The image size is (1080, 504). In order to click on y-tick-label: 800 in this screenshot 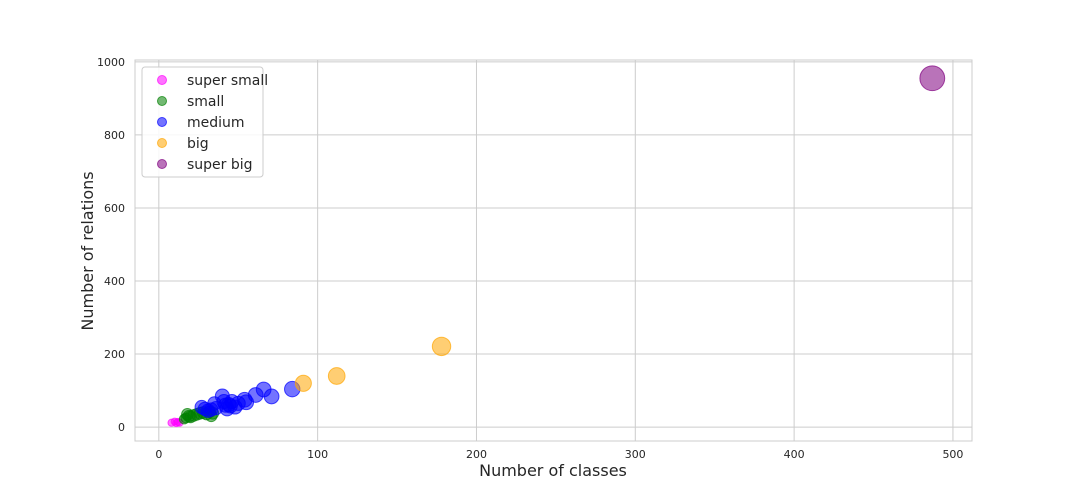, I will do `click(114, 135)`.